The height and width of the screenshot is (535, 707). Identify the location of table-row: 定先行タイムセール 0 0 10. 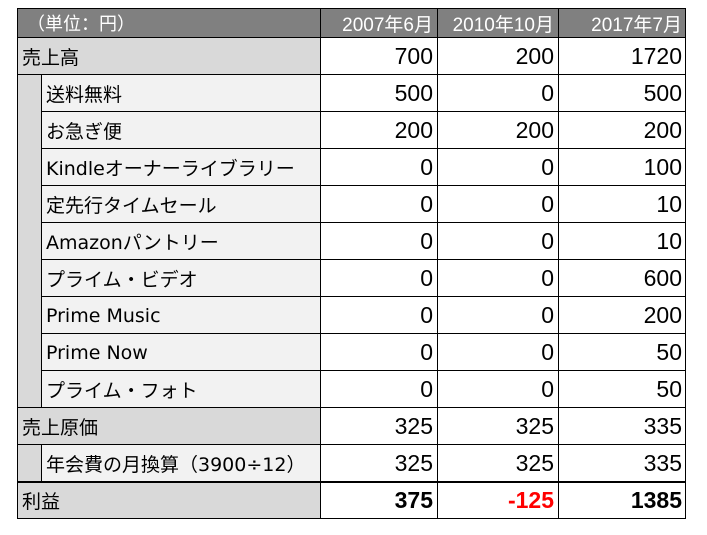
(351, 204).